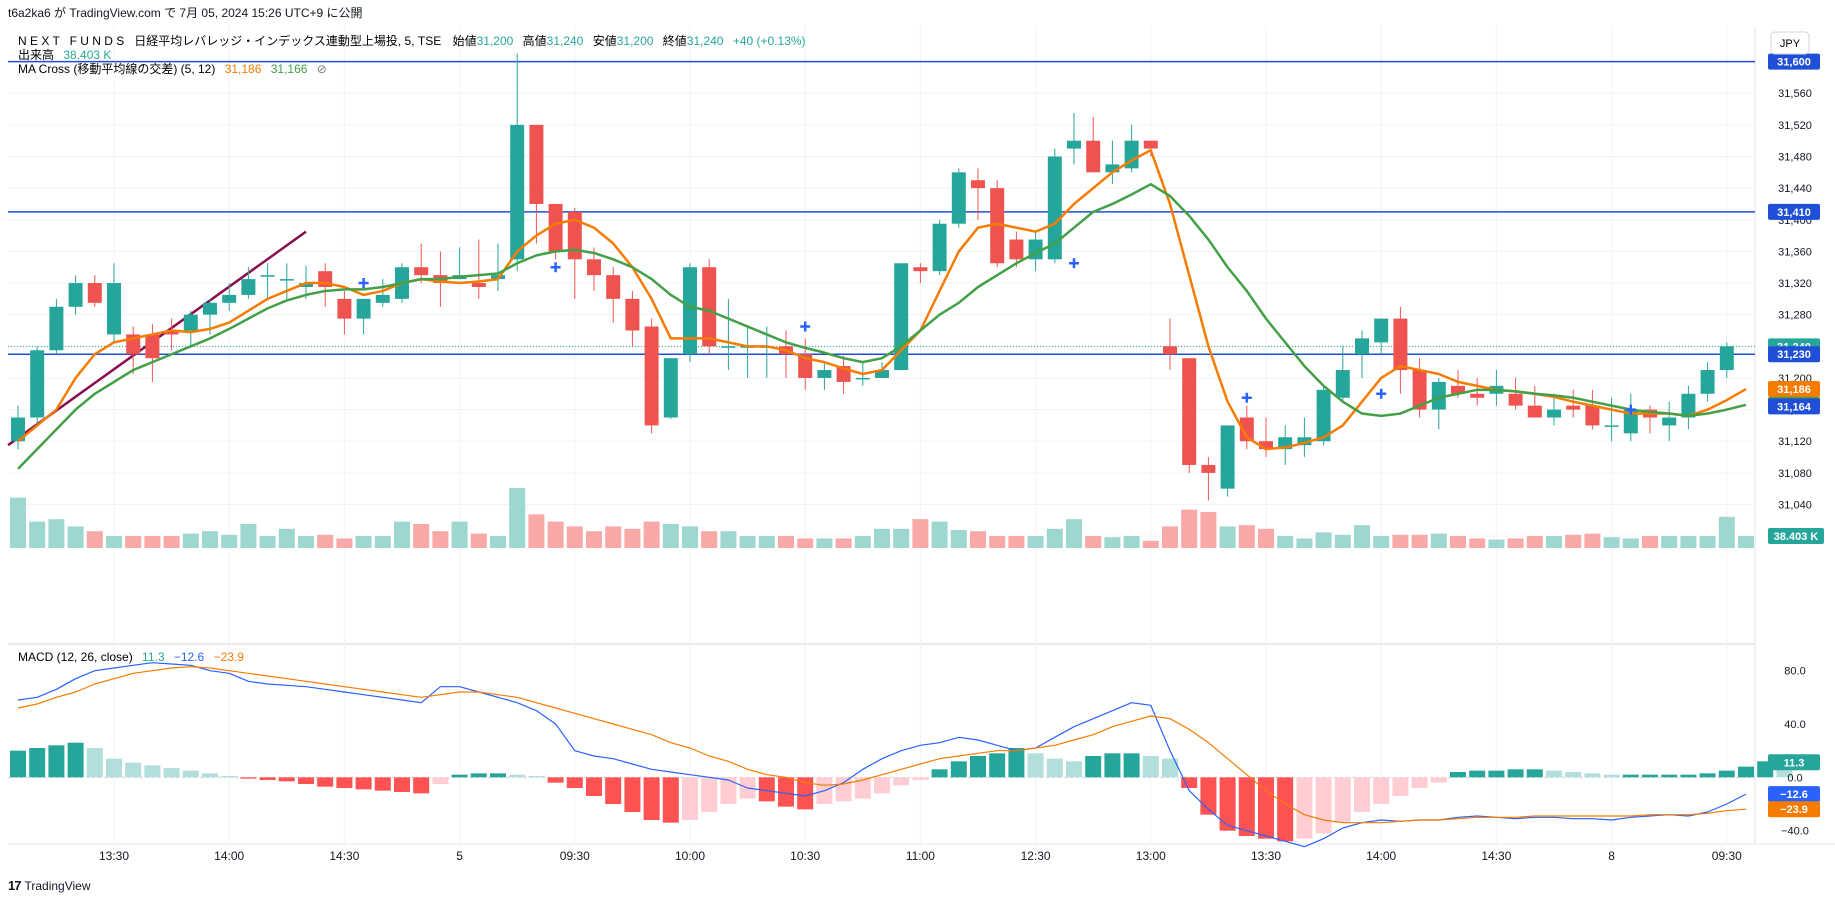 The image size is (1835, 897). I want to click on price-tick-label: 31,360, so click(1795, 252).